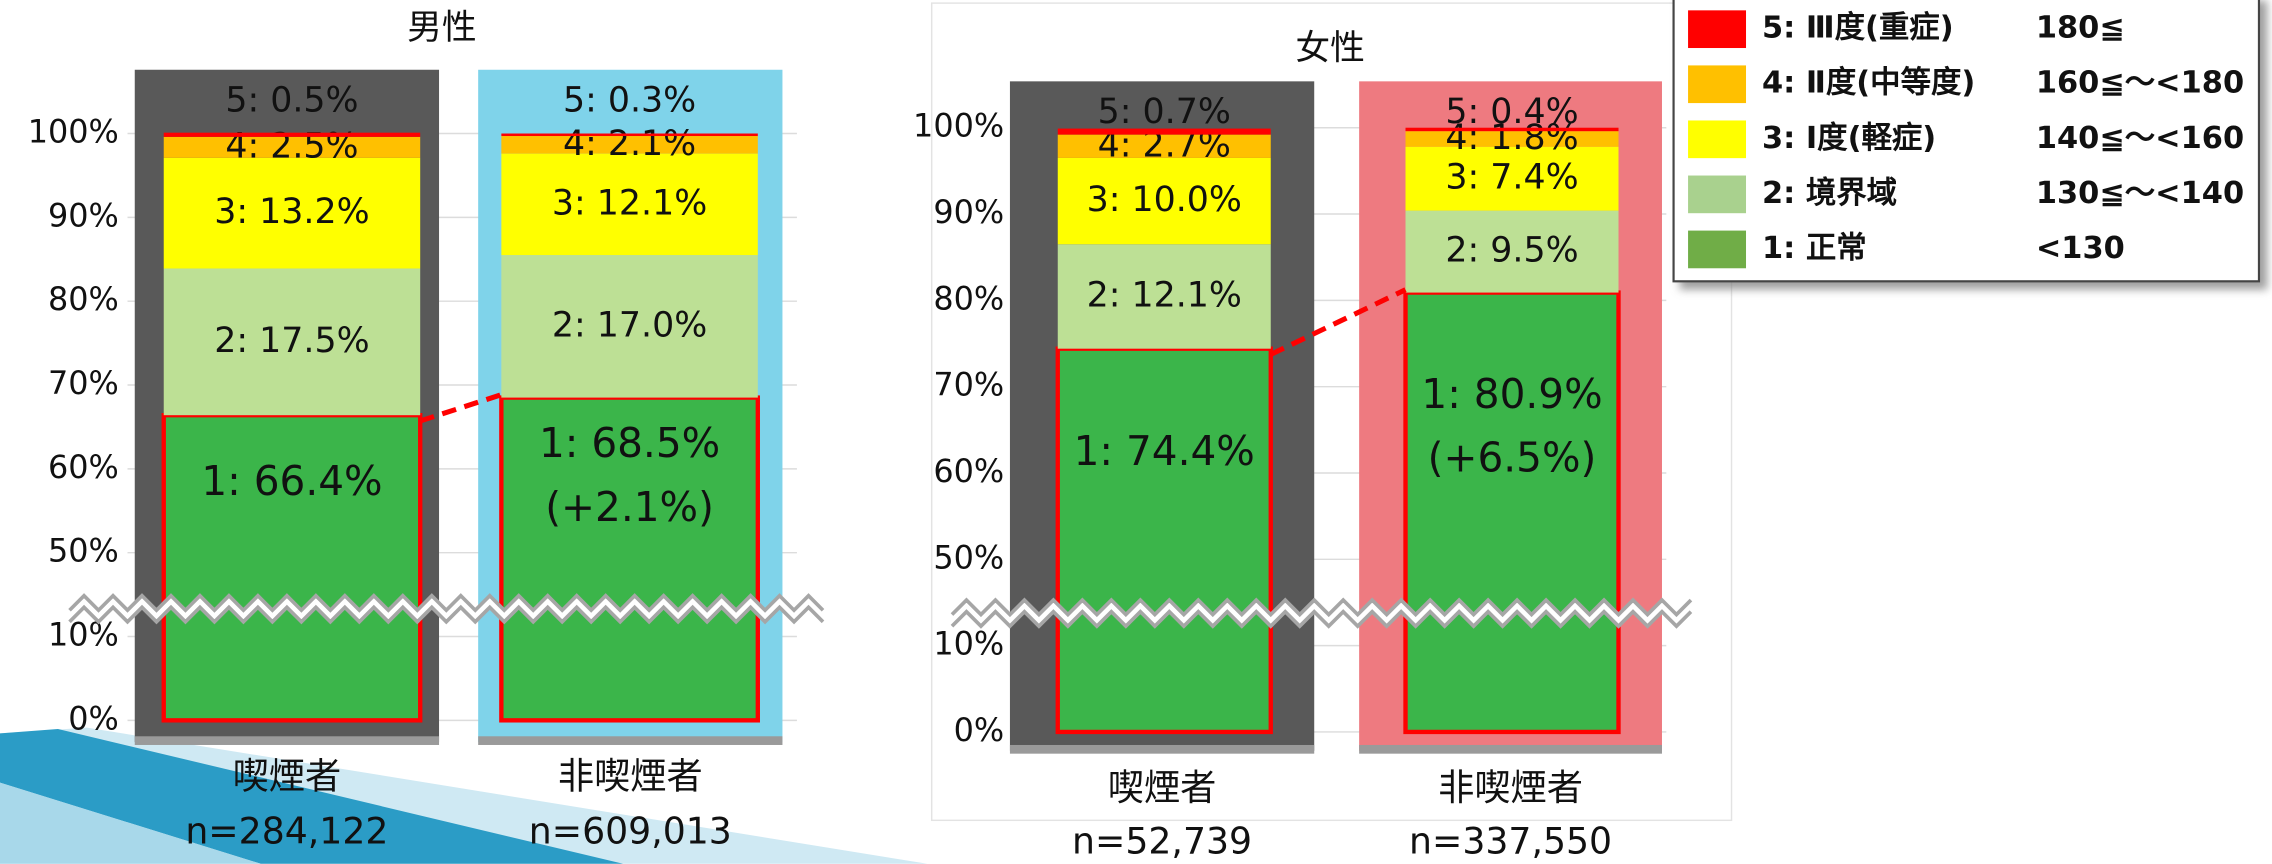 The image size is (2272, 864). I want to click on value-label: 3: 7.4%, so click(1511, 178).